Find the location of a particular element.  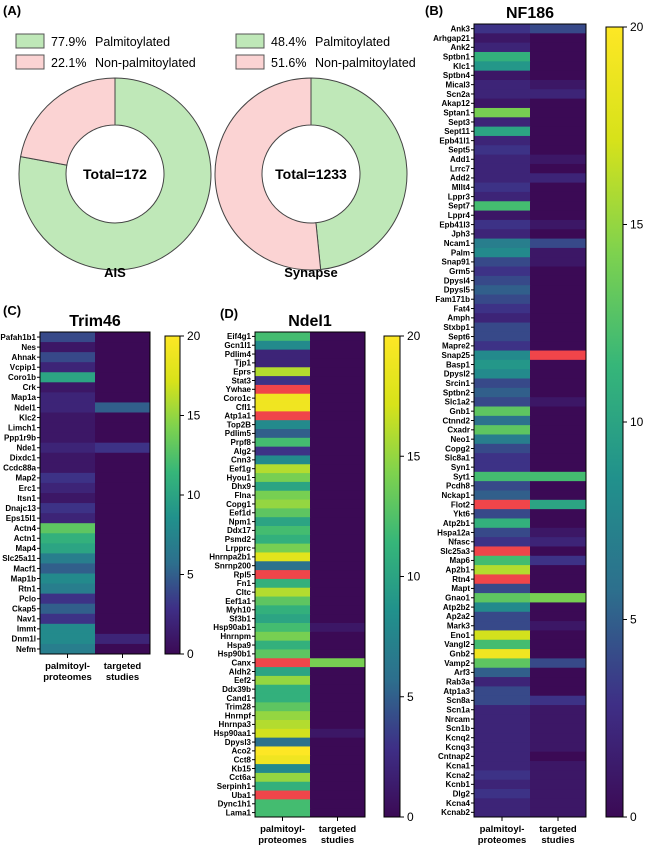

ndel1-title: Ndel1 is located at coordinates (310, 321).